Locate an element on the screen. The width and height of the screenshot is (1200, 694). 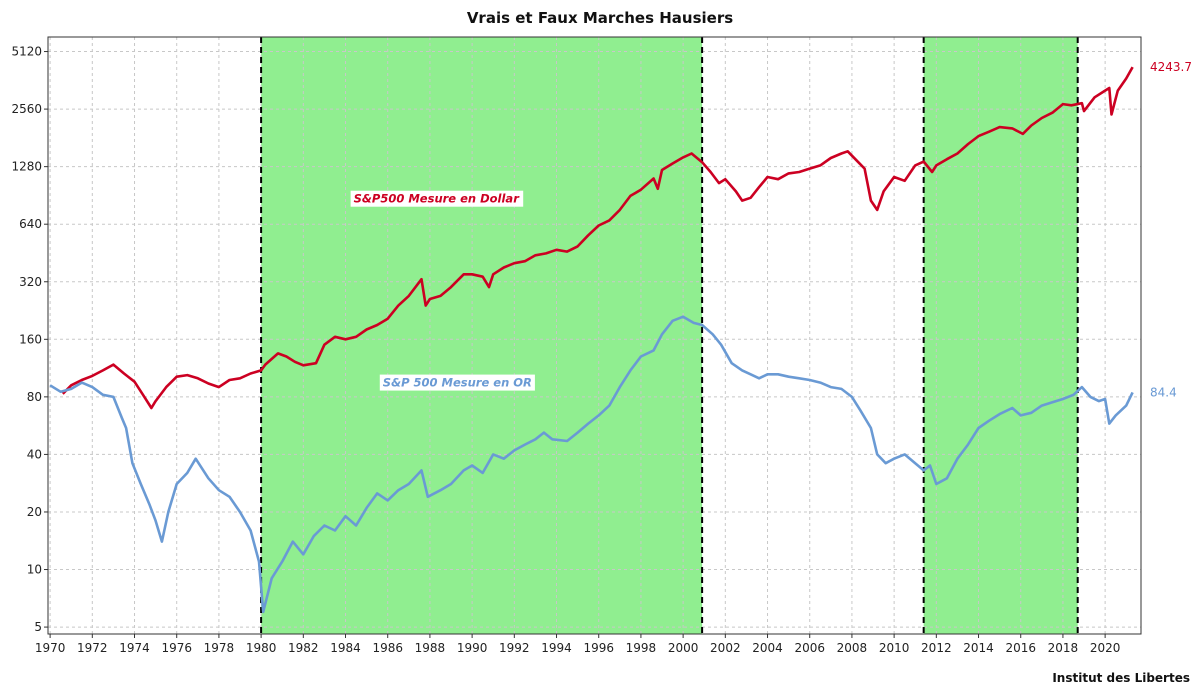
x-tick-label: 2020 is located at coordinates (1105, 648).